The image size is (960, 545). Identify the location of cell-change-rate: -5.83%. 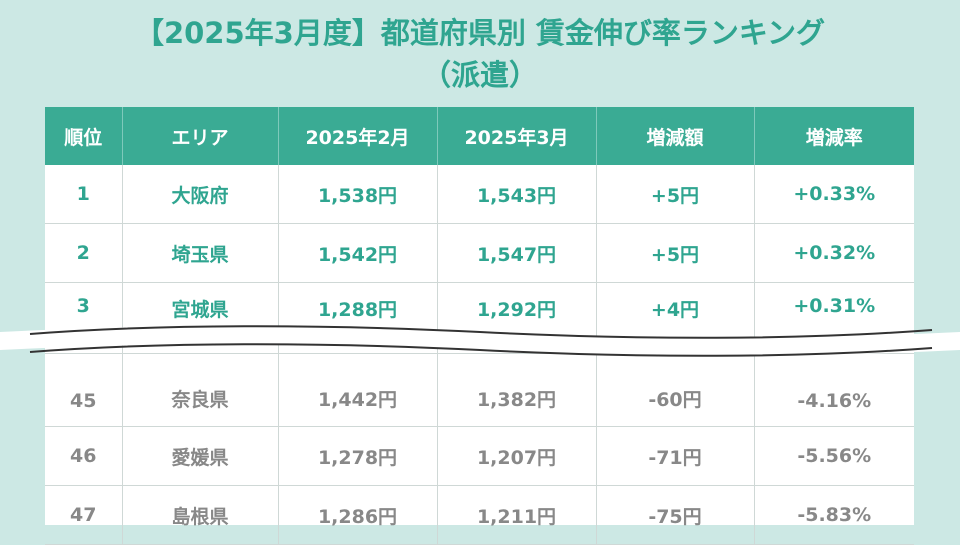
(834, 515).